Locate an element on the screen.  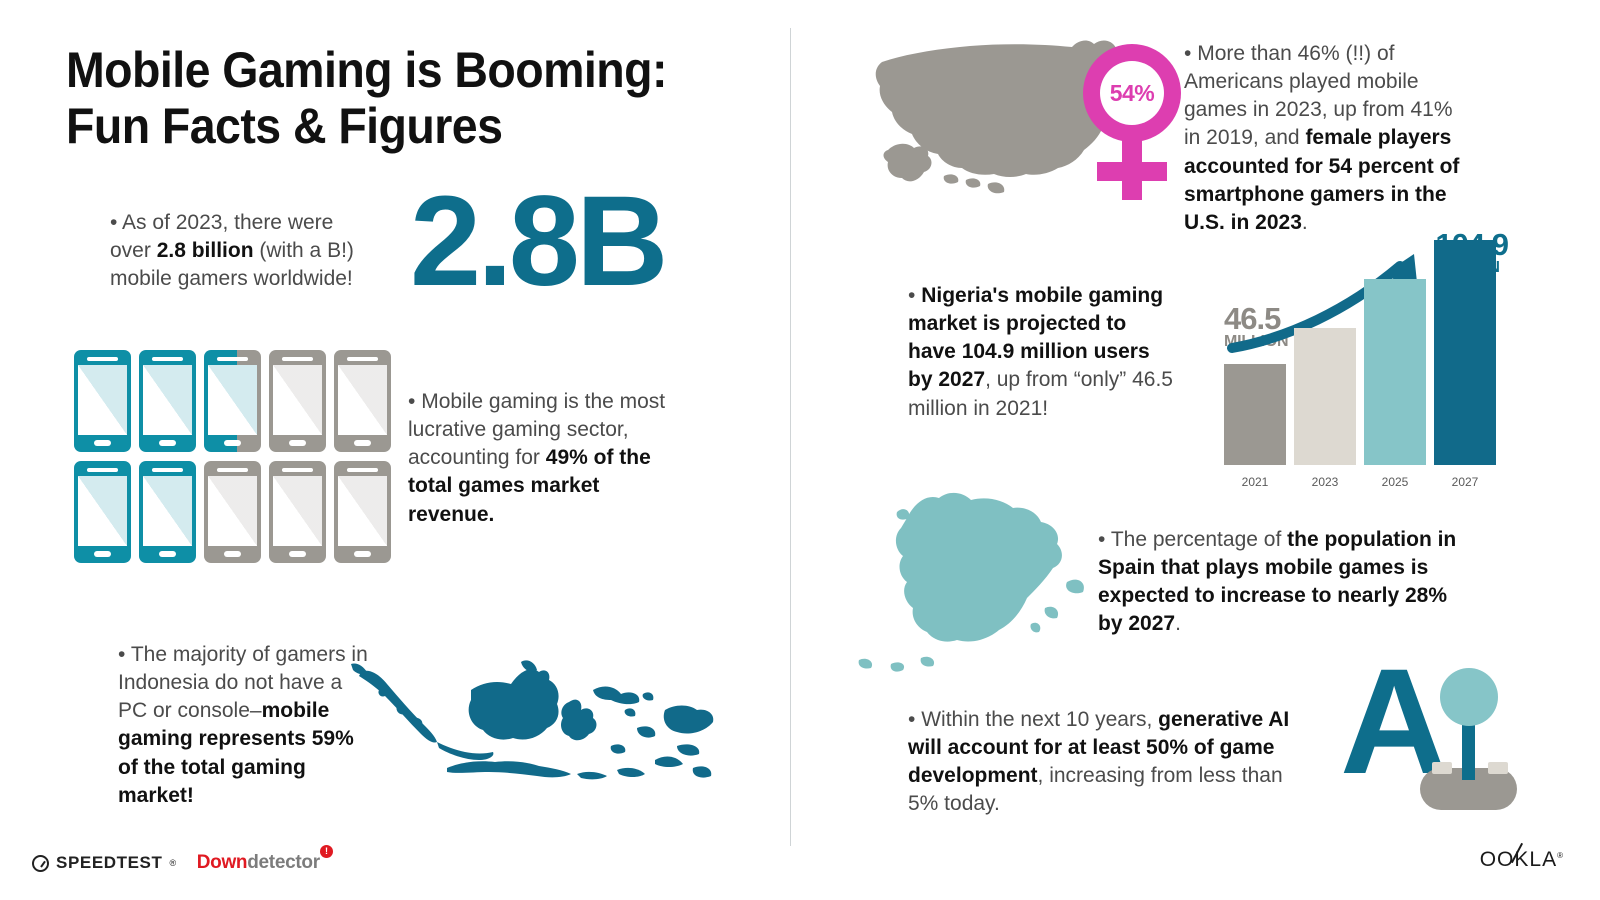
joystick-stick-icon is located at coordinates (1468, 749).